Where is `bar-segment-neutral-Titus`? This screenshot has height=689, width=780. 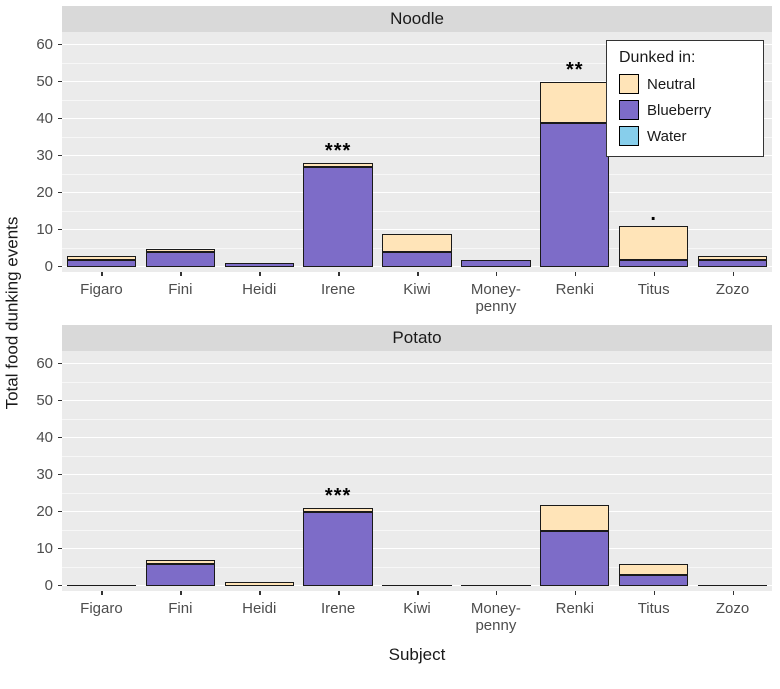 bar-segment-neutral-Titus is located at coordinates (653, 569).